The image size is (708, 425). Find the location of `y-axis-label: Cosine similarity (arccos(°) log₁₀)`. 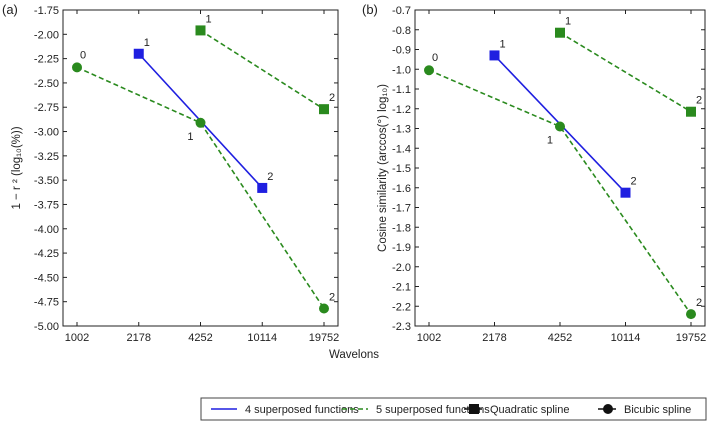

y-axis-label: Cosine similarity (arccos(°) log₁₀) is located at coordinates (383, 168).